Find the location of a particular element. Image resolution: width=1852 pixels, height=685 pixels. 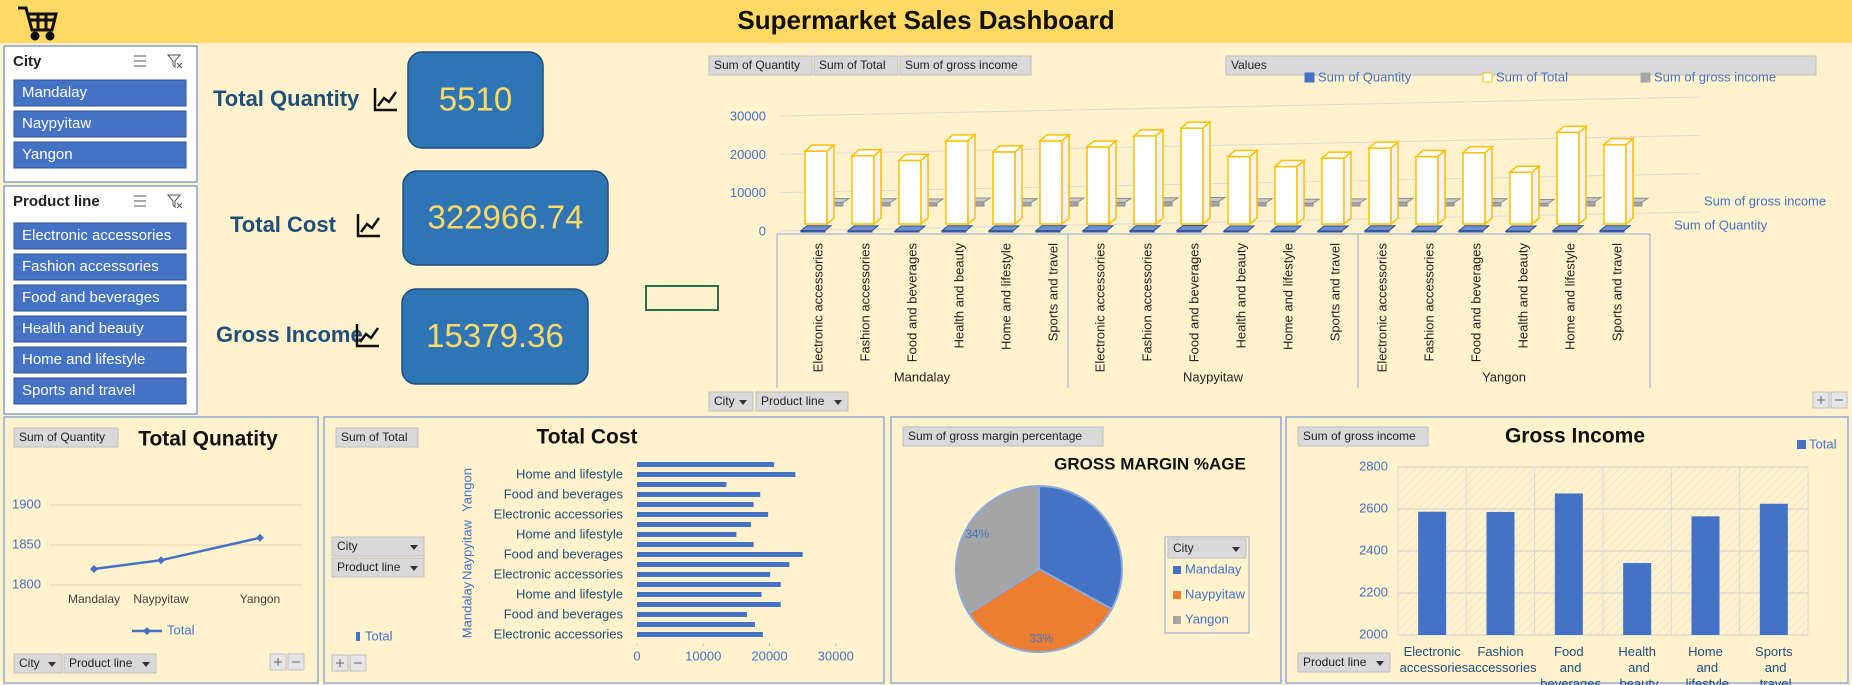

header-bar is located at coordinates (926, 21).